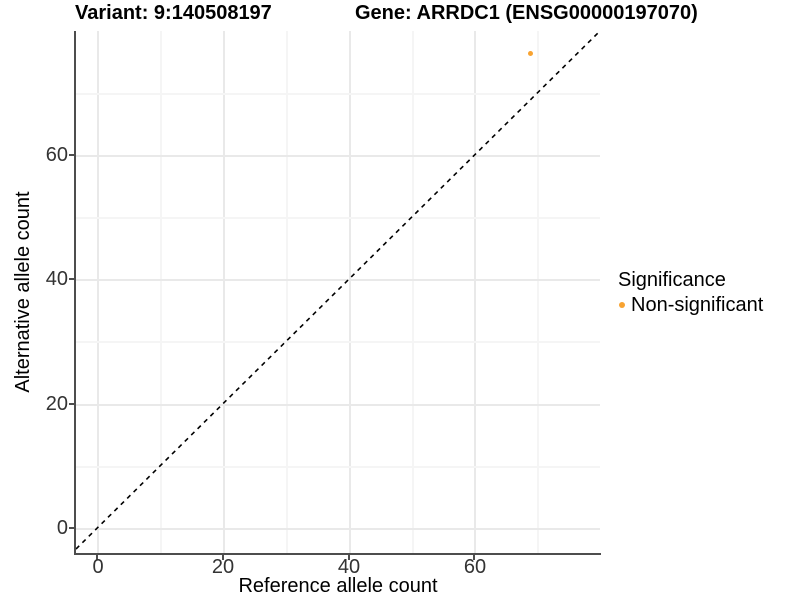 Image resolution: width=800 pixels, height=600 pixels. Describe the element at coordinates (173, 13) in the screenshot. I see `variant-title: Variant: 9:140508197` at that location.